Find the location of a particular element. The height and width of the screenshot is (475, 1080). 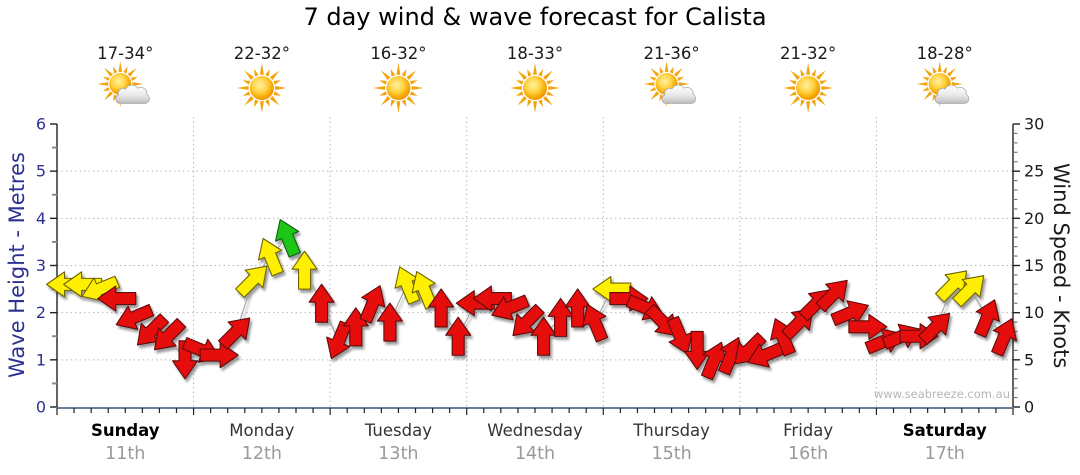

right-tick-label: 0 is located at coordinates (1029, 407).